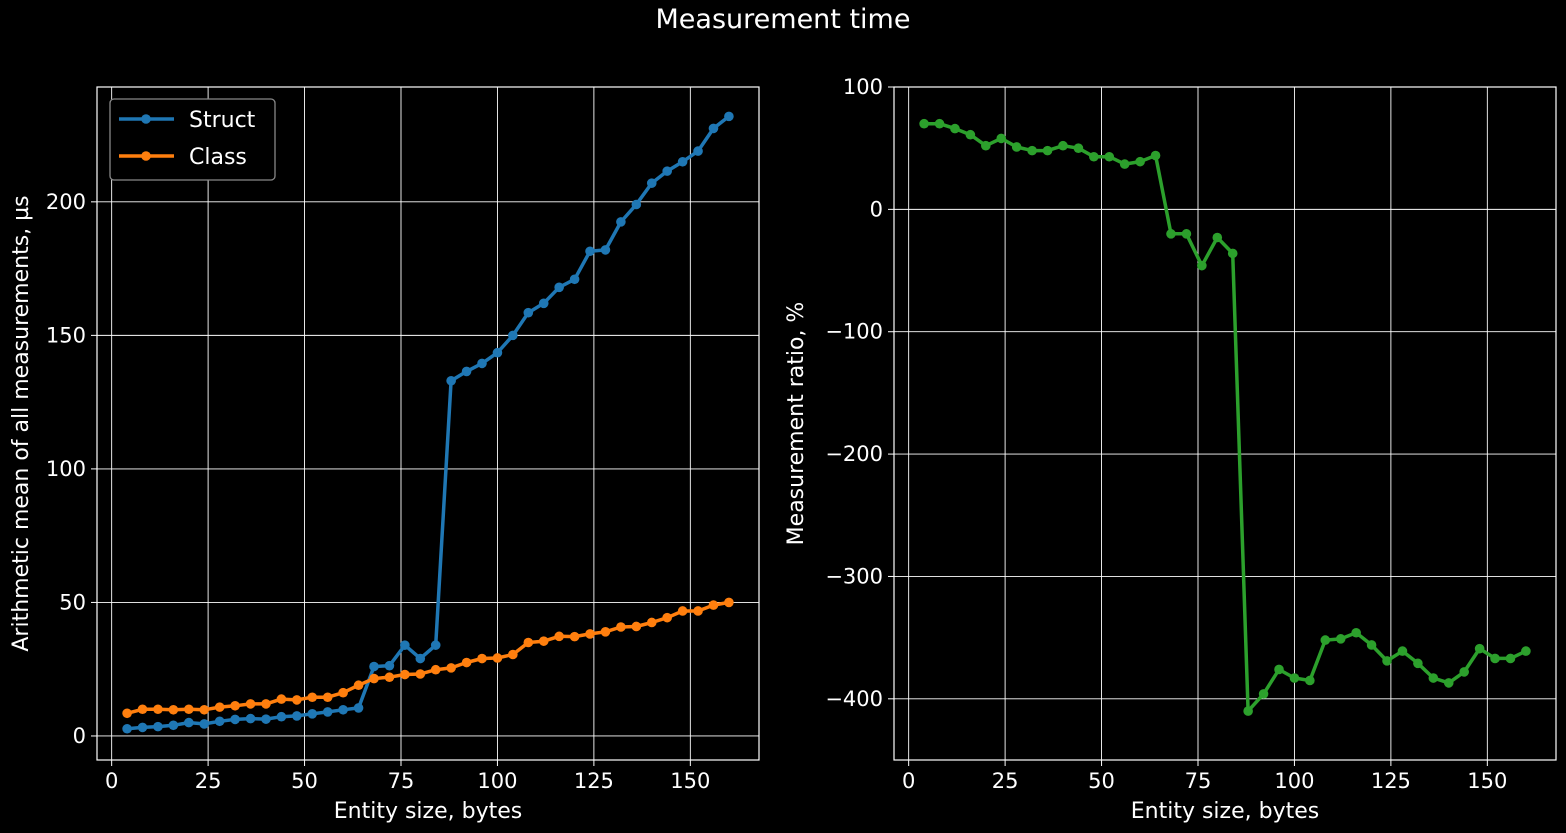 This screenshot has height=833, width=1566. What do you see at coordinates (428, 658) in the screenshot?
I see `series-class` at bounding box center [428, 658].